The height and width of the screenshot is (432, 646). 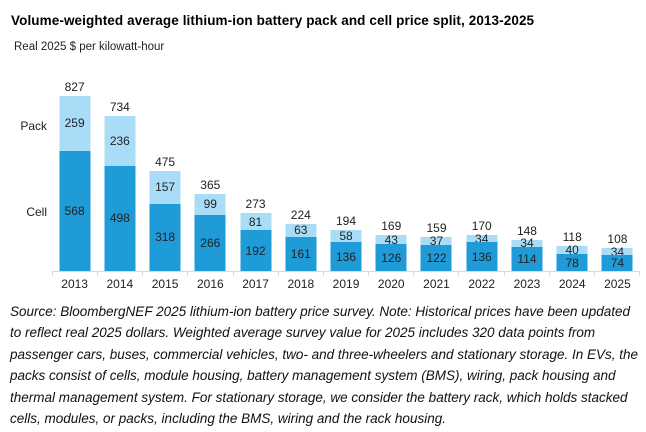 What do you see at coordinates (346, 256) in the screenshot?
I see `bar-segment-cell-2019-value: 136` at bounding box center [346, 256].